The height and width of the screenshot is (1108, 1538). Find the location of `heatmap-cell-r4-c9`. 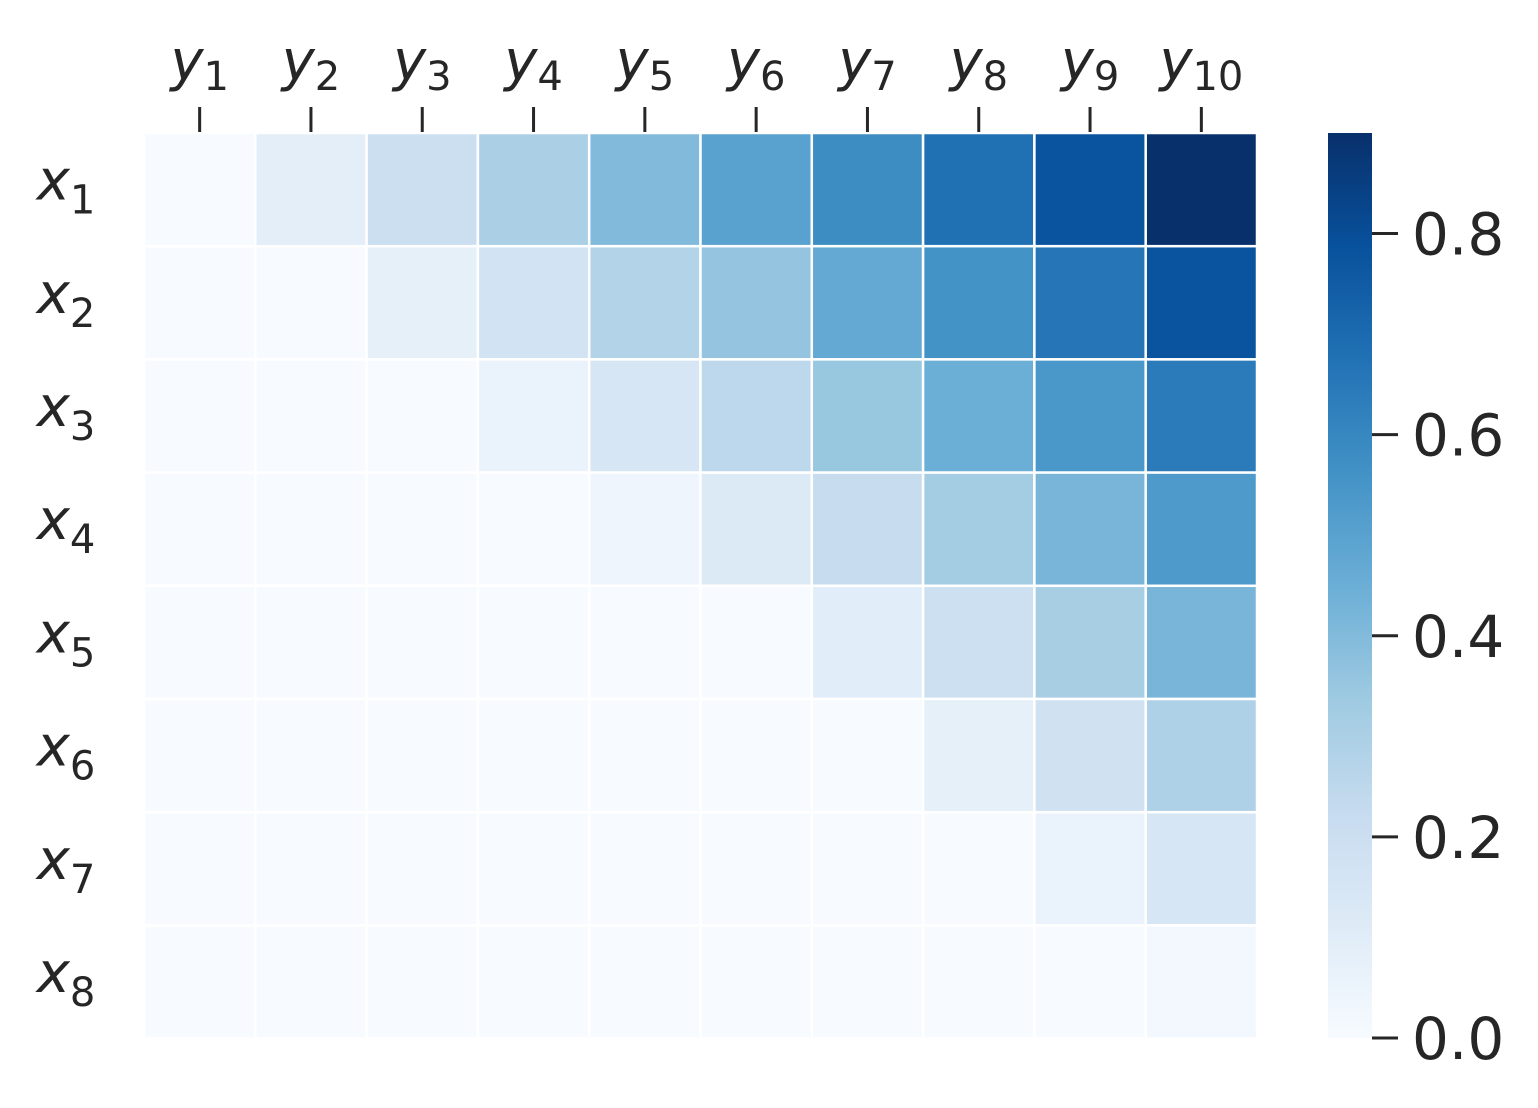

heatmap-cell-r4-c9 is located at coordinates (1090, 529).